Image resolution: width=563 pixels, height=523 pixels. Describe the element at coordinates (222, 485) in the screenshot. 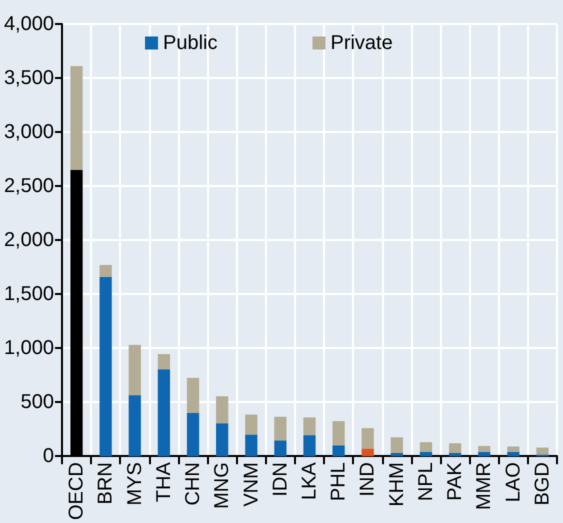

I see `x-tick-label: MNG` at that location.